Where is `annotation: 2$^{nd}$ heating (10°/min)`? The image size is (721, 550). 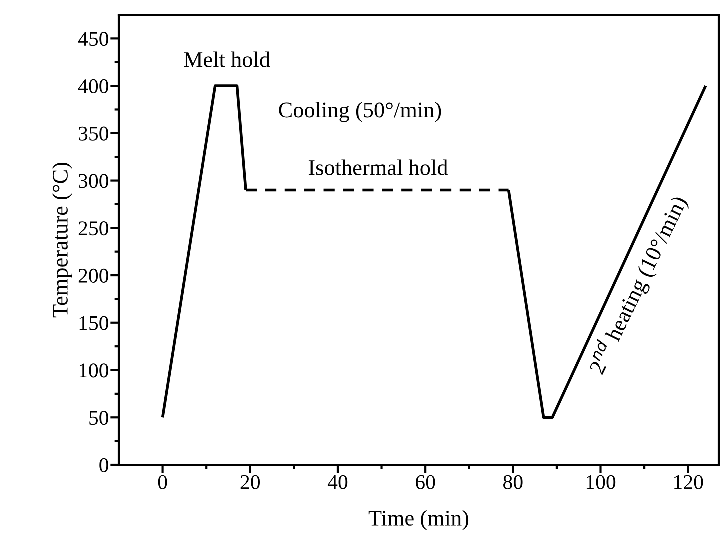 annotation: 2$^{nd}$ heating (10°/min) is located at coordinates (638, 285).